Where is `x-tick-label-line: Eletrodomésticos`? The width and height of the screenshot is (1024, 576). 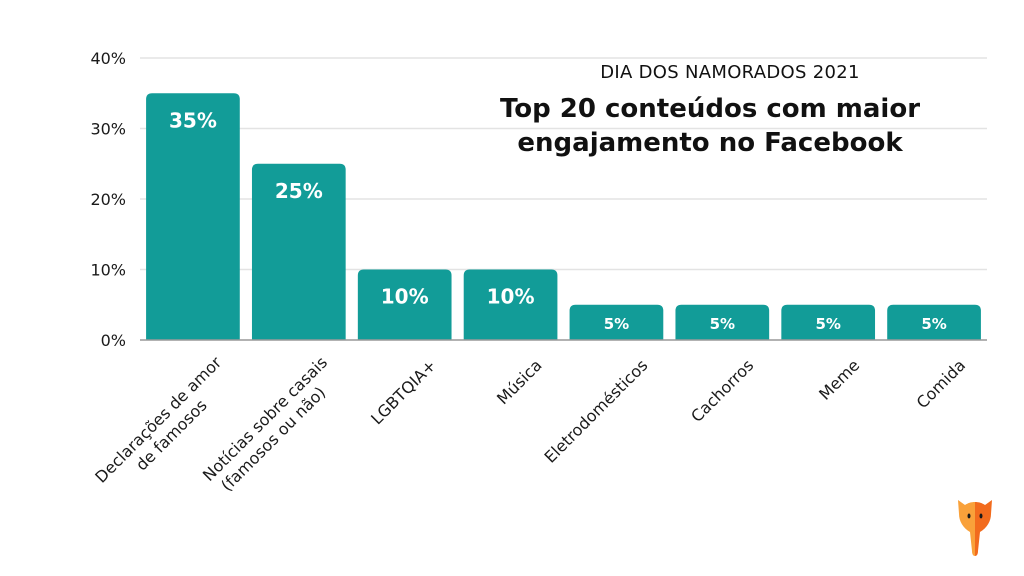 x-tick-label-line: Eletrodomésticos is located at coordinates (595, 411).